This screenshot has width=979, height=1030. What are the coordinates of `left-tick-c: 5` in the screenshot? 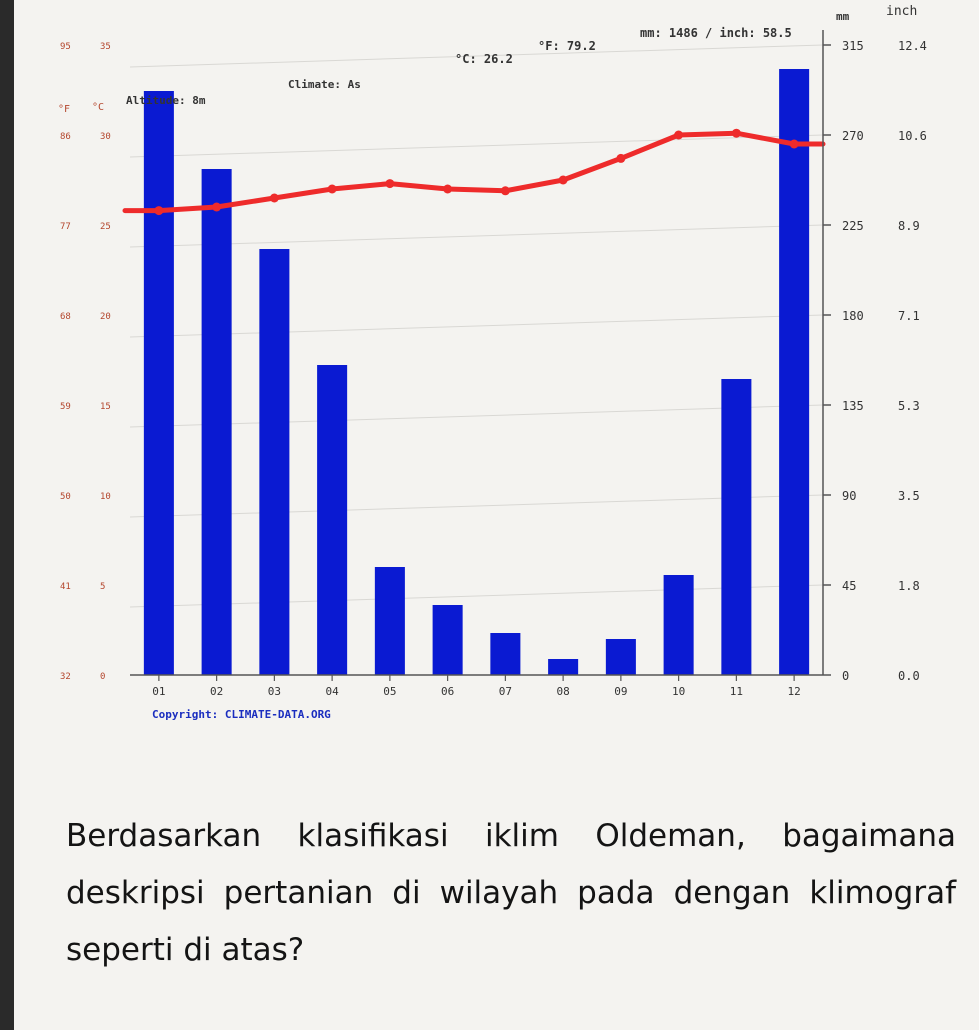 It's located at (102, 587).